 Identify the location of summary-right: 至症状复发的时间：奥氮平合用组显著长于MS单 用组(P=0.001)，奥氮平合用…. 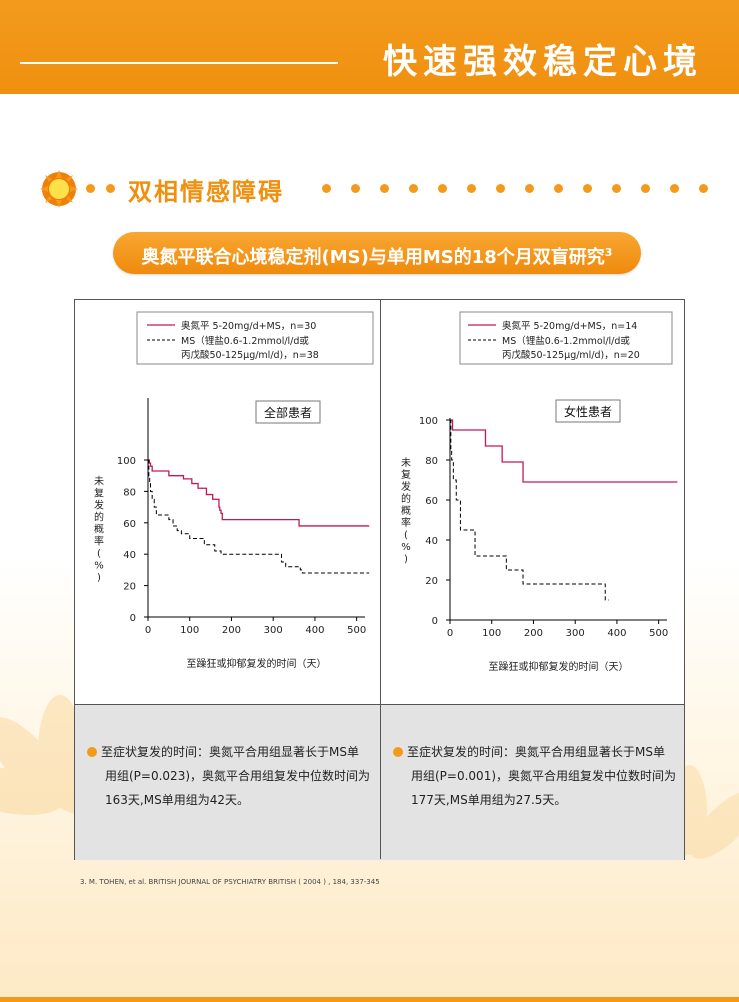
(538, 776).